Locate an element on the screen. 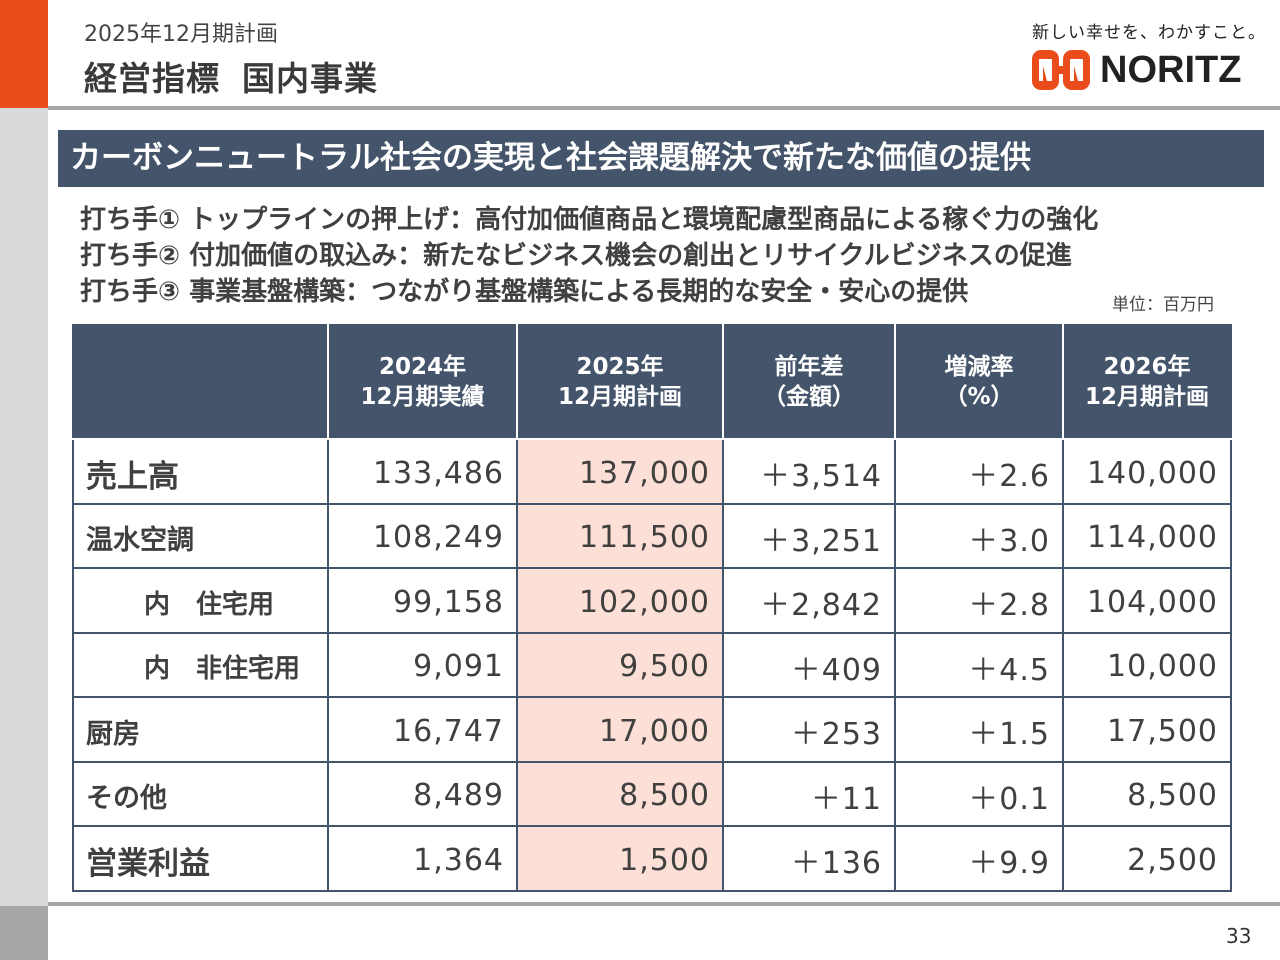  cell-diff: ＋253 is located at coordinates (809, 729).